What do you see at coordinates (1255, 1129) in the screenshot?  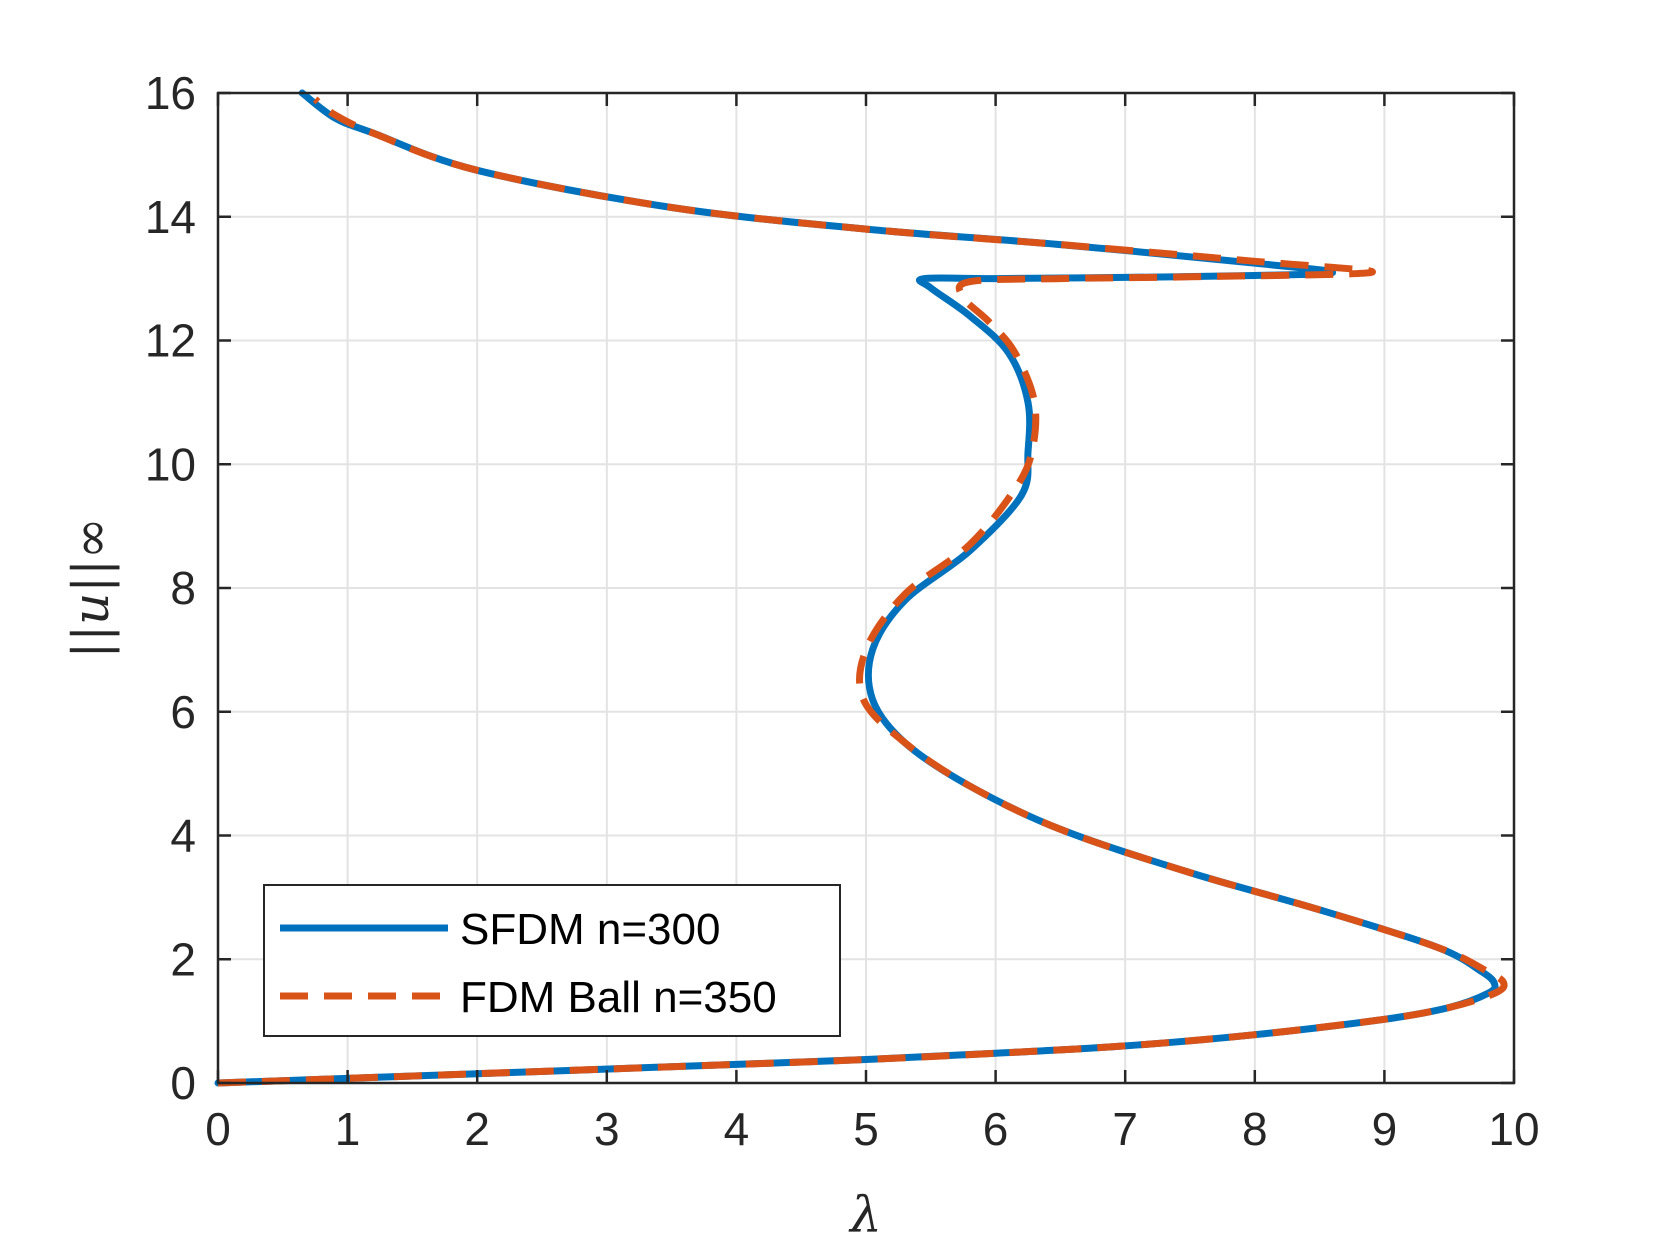 I see `x-tick-label: 8` at bounding box center [1255, 1129].